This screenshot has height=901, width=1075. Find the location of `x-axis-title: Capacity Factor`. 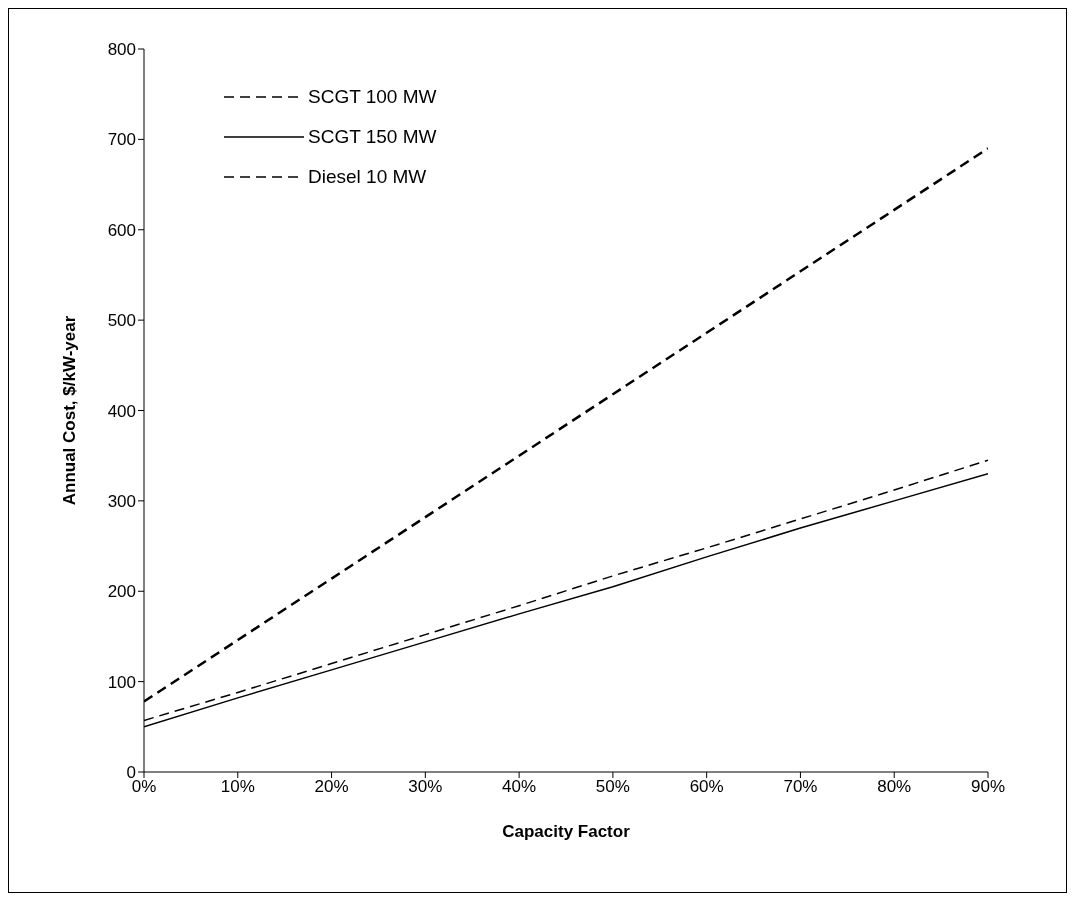

x-axis-title: Capacity Factor is located at coordinates (566, 831).